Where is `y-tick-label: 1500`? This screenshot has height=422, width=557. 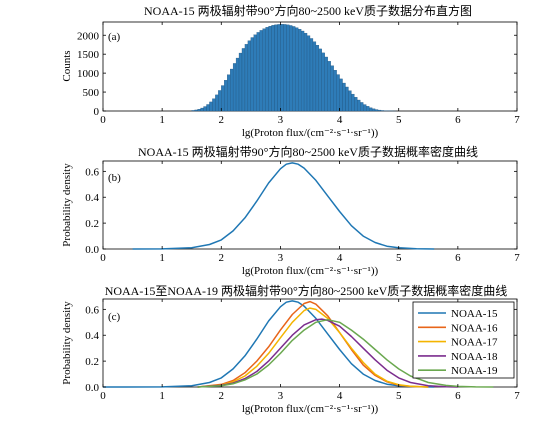
y-tick-label: 1500 is located at coordinates (88, 55).